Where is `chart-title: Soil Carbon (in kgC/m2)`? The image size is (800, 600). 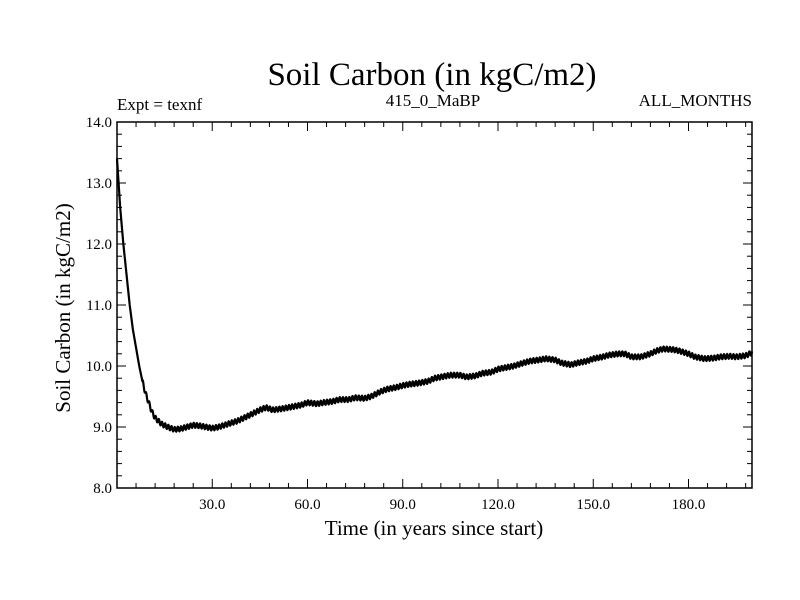 chart-title: Soil Carbon (in kgC/m2) is located at coordinates (431, 75).